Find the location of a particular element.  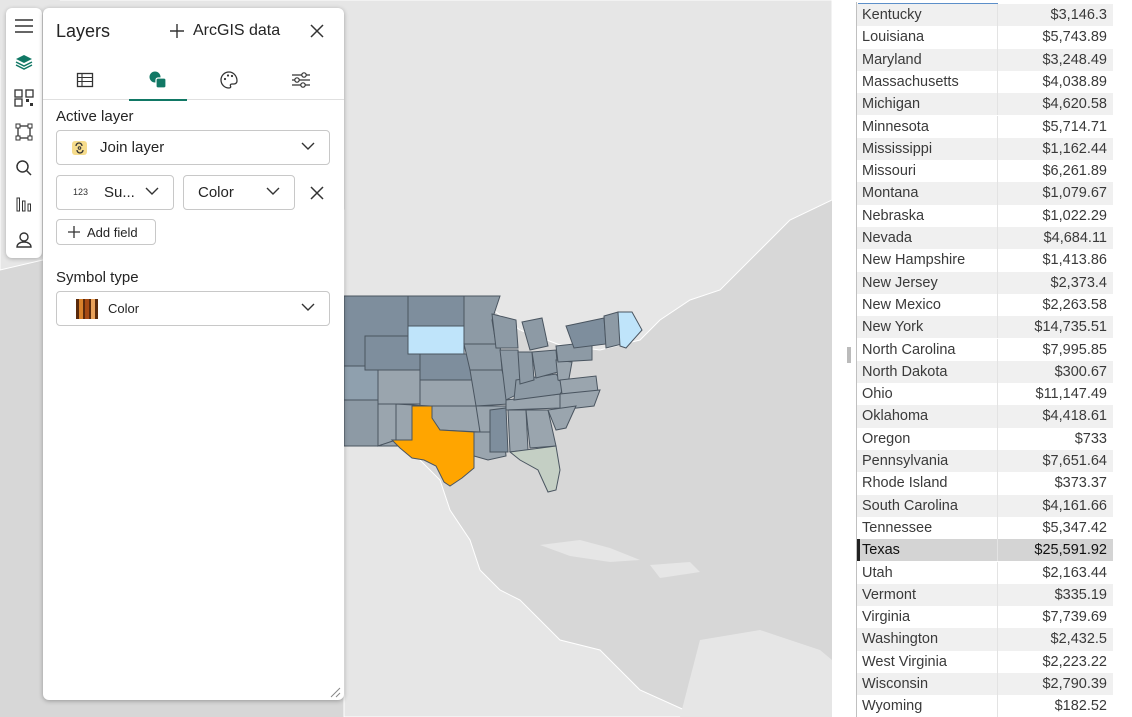

remove-field-icon is located at coordinates (317, 193).